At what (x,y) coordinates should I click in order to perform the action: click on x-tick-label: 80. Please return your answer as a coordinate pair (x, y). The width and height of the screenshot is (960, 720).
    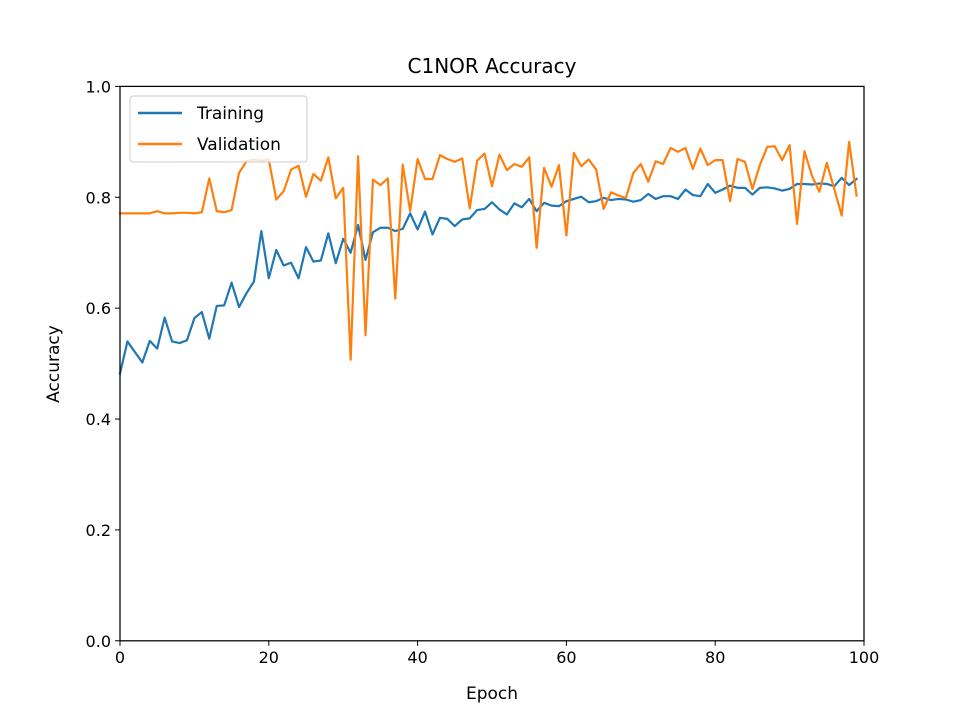
    Looking at the image, I should click on (715, 657).